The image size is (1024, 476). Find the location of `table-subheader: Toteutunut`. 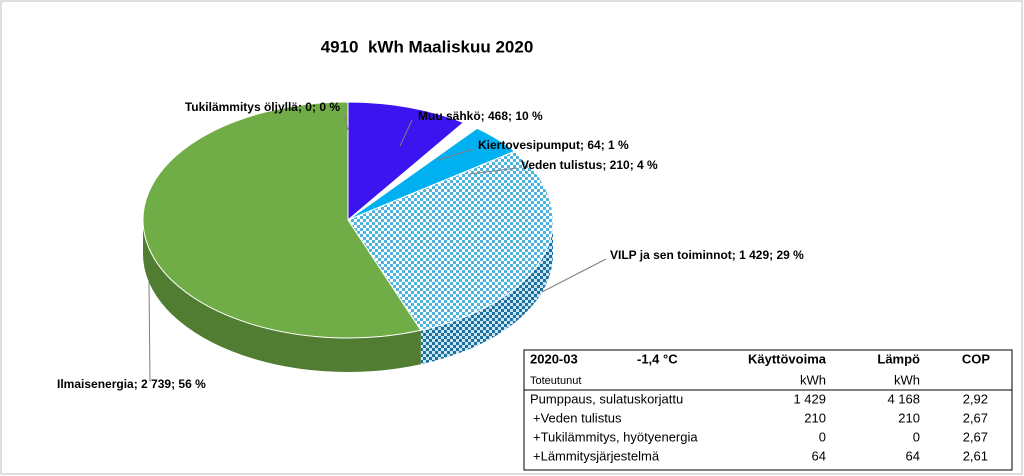

table-subheader: Toteutunut is located at coordinates (555, 381).